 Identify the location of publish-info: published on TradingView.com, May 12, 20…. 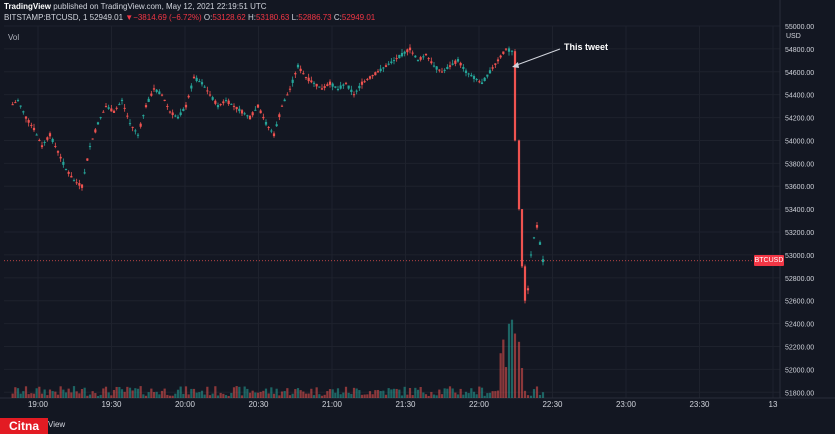
(158, 6).